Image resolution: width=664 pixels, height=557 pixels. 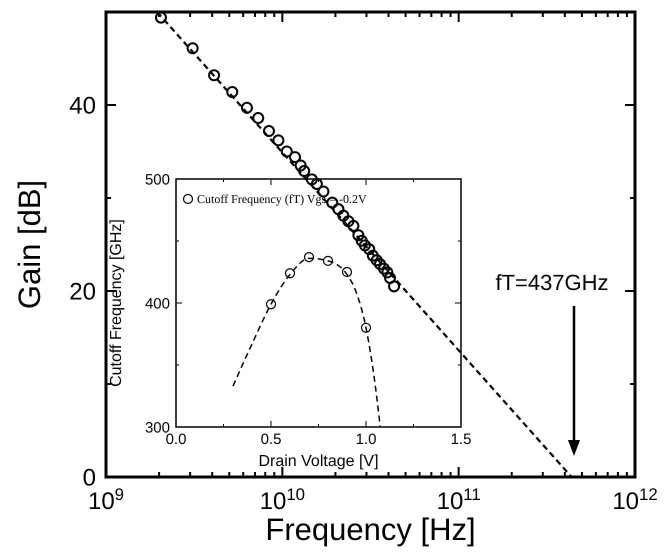 What do you see at coordinates (271, 439) in the screenshot?
I see `x-tick-label: 0.5` at bounding box center [271, 439].